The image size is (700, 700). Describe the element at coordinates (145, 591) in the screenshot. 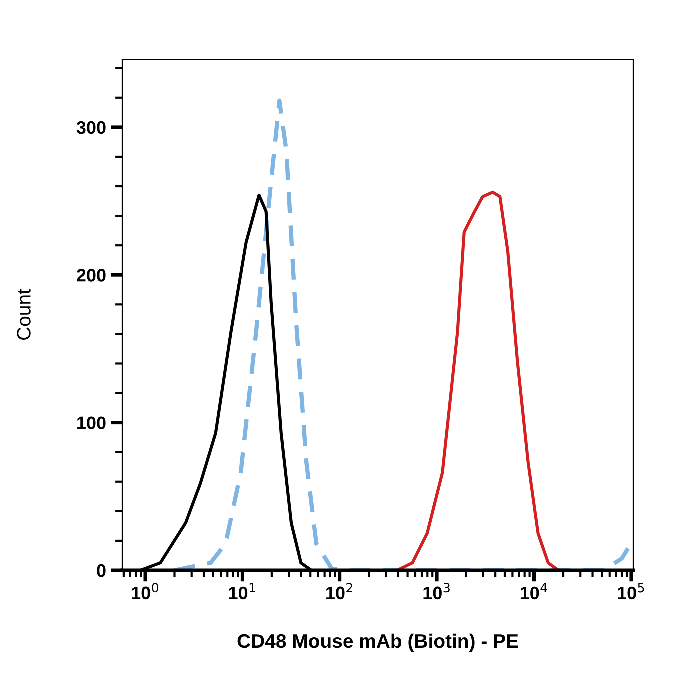

I see `x-tick-label: 10$^{0}$` at that location.